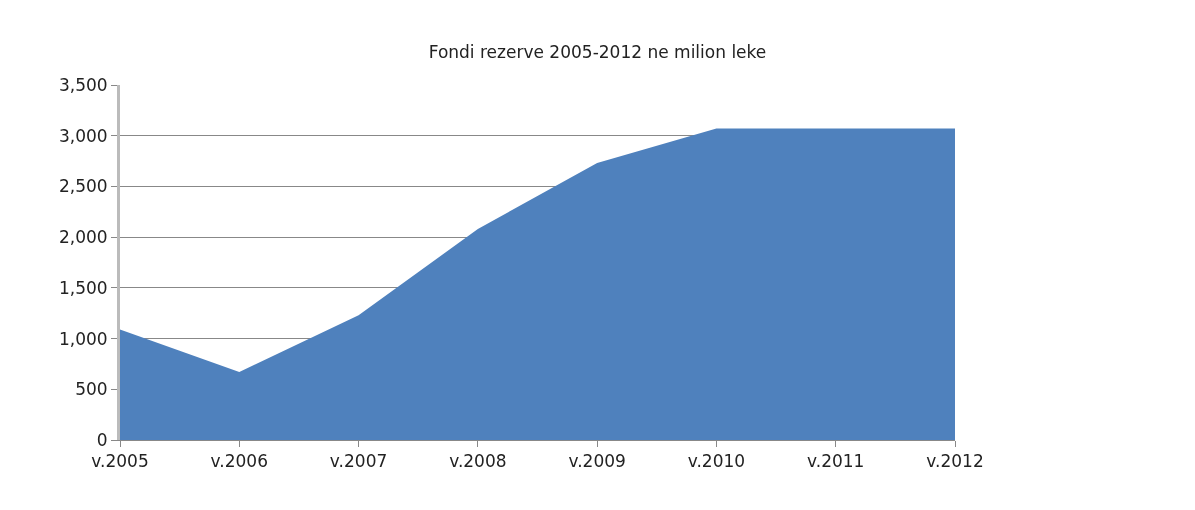  I want to click on x-tick-label: v.2009, so click(597, 461).